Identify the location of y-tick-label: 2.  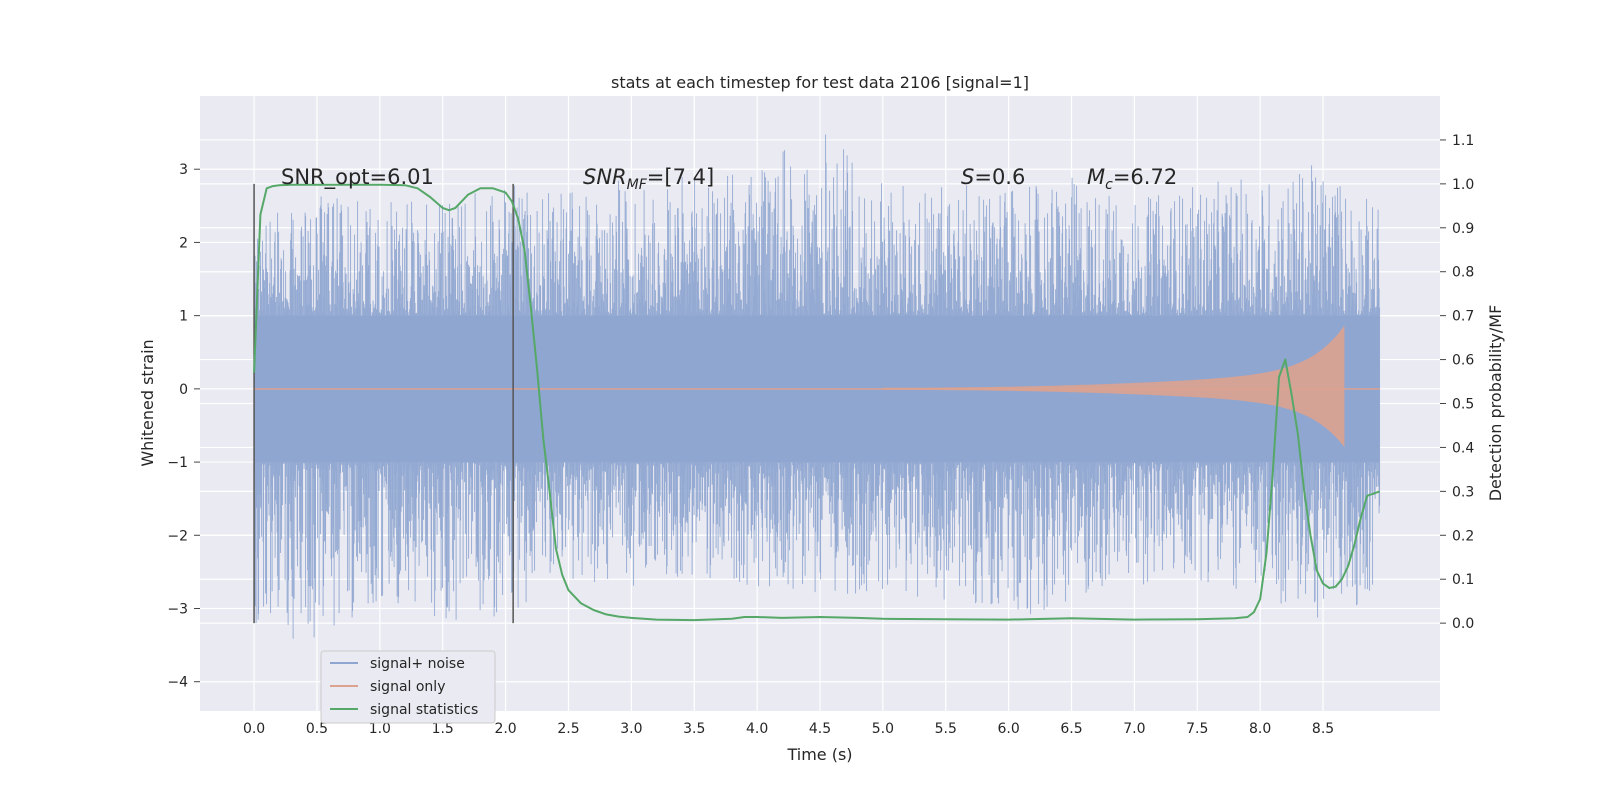
(183, 243).